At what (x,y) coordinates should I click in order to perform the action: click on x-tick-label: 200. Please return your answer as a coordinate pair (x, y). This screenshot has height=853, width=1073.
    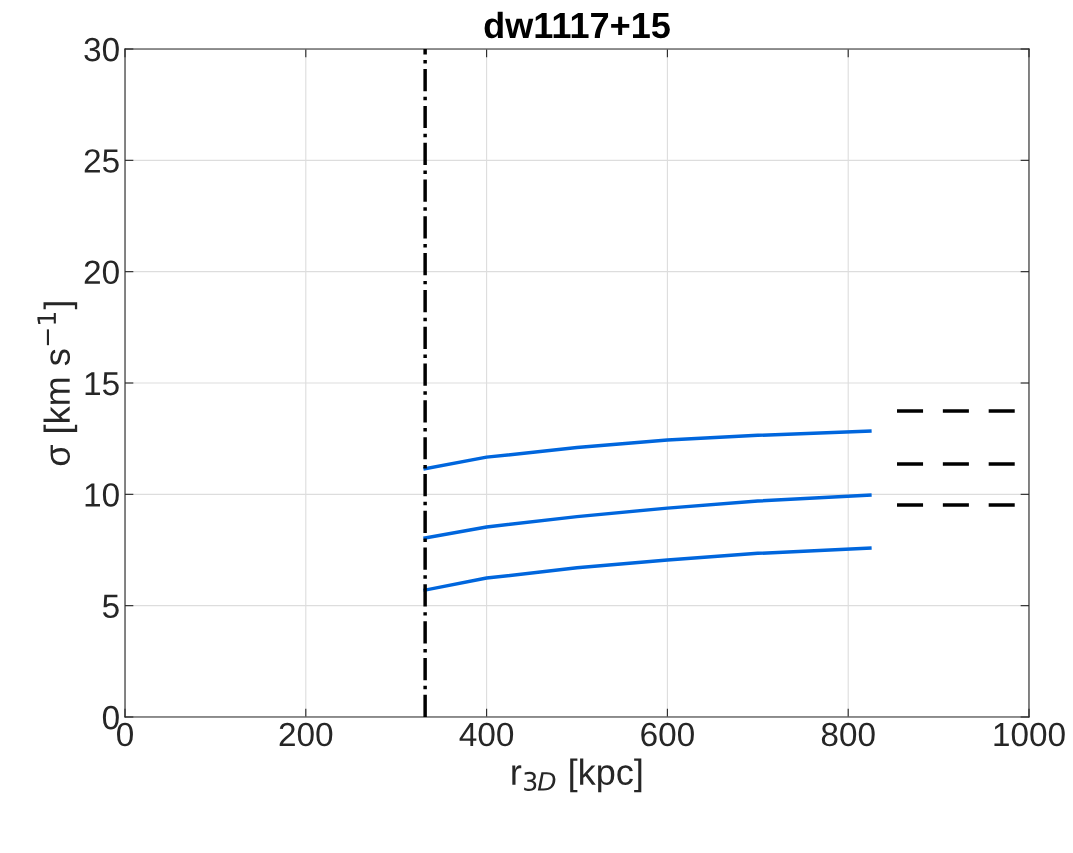
    Looking at the image, I should click on (306, 734).